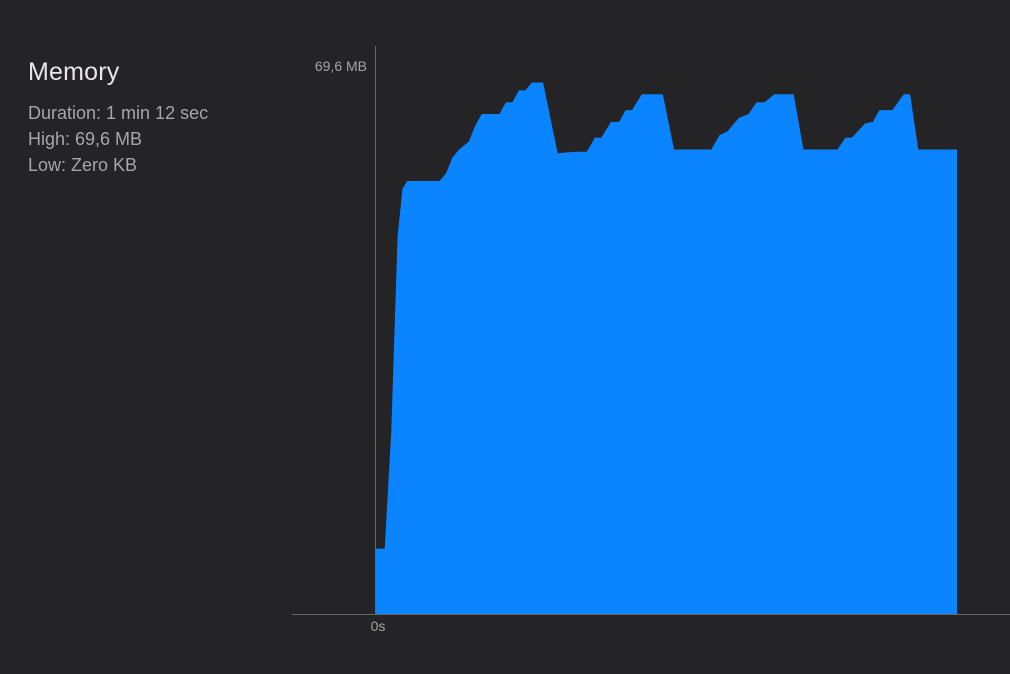 The image size is (1010, 674). What do you see at coordinates (118, 113) in the screenshot?
I see `duration-stat: Duration: 1 min 12 sec` at bounding box center [118, 113].